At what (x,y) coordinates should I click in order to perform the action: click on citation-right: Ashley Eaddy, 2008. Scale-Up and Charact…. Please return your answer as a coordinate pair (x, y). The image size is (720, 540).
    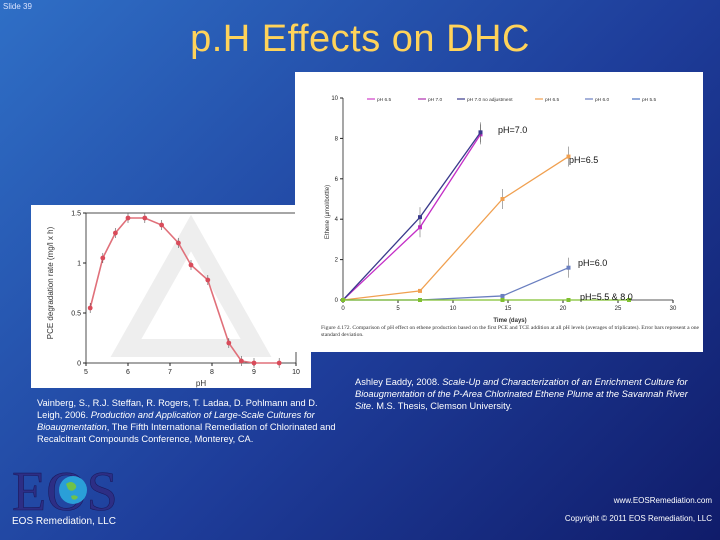
    Looking at the image, I should click on (525, 394).